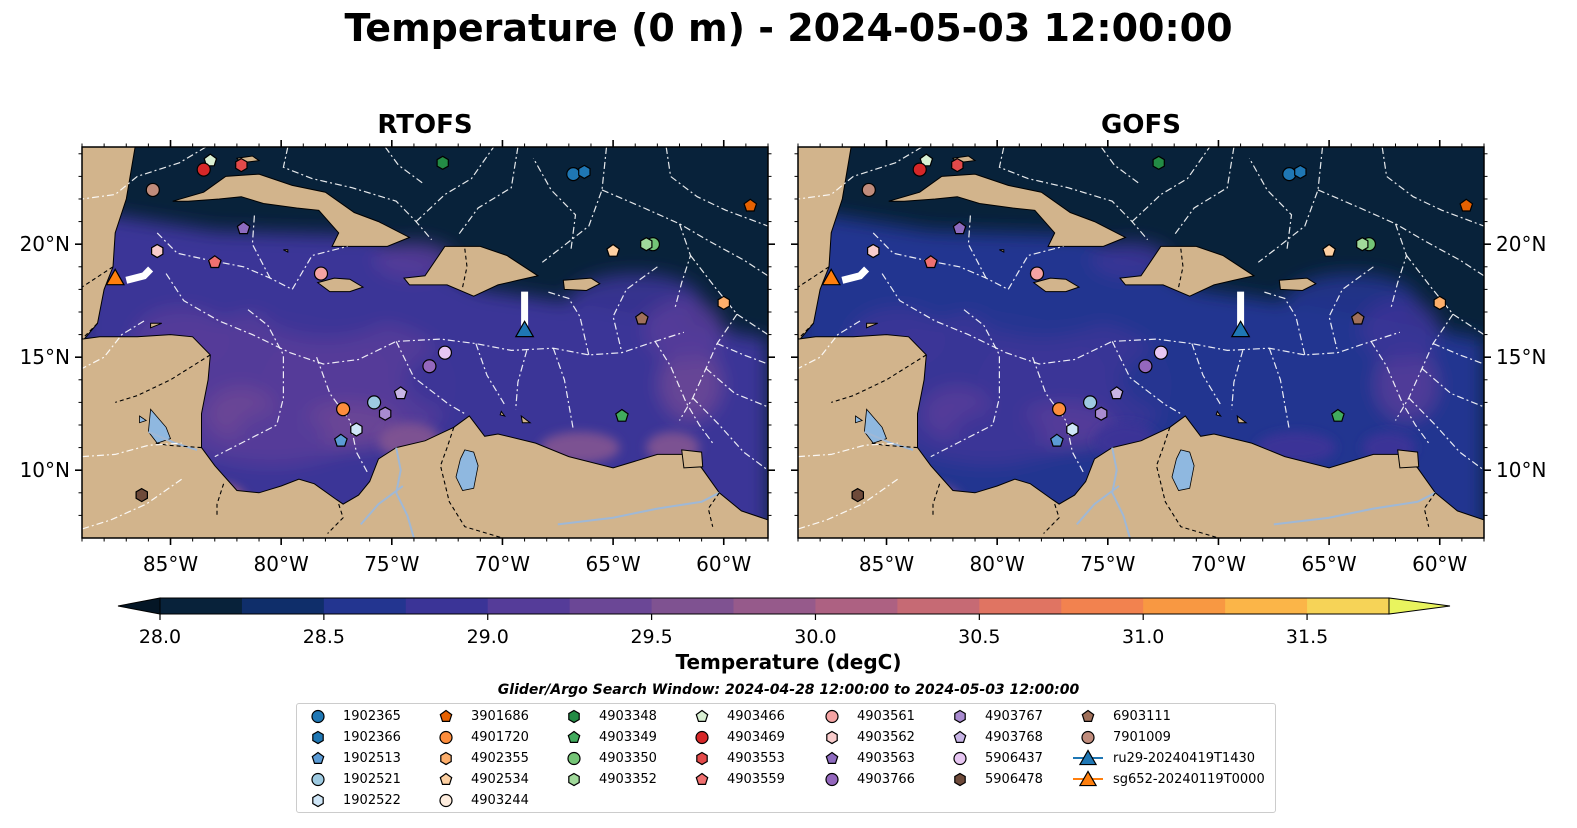 This screenshot has height=828, width=1577. What do you see at coordinates (45, 357) in the screenshot?
I see `lat-tick-label: 15°N` at bounding box center [45, 357].